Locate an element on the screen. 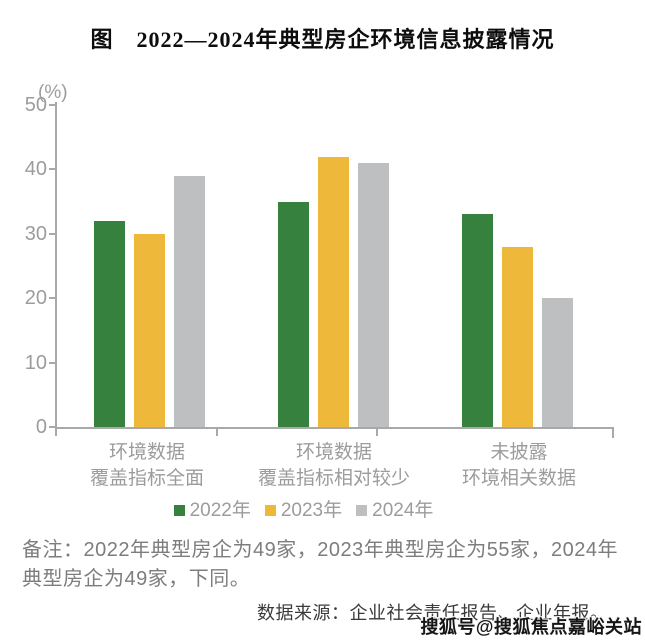 Image resolution: width=645 pixels, height=641 pixels. y-axis-unit-label: (%) is located at coordinates (53, 92).